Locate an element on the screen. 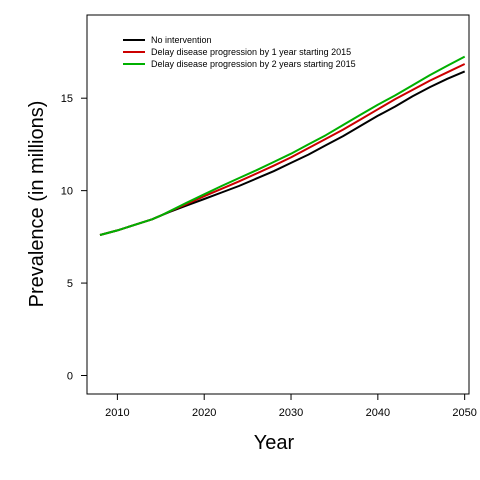 The image size is (480, 480). legend-label: No intervention is located at coordinates (181, 40).